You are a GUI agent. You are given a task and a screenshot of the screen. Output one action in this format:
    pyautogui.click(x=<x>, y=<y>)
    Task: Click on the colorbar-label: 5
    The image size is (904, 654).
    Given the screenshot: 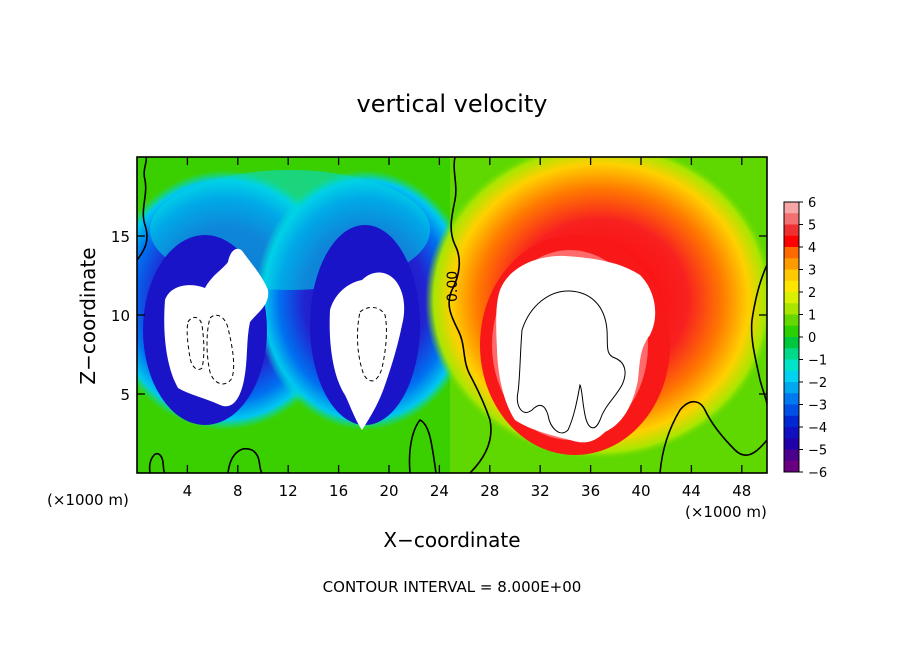 What is the action you would take?
    pyautogui.click(x=812, y=226)
    